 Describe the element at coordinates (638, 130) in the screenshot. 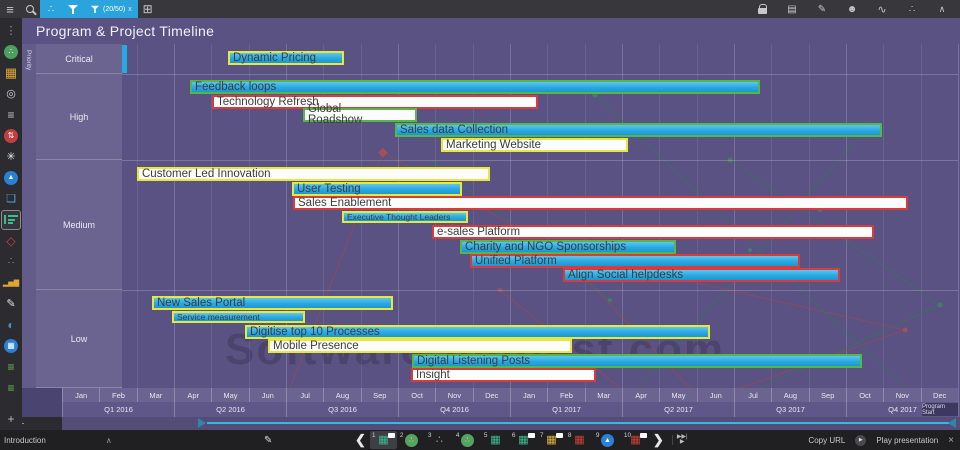

I see `timeline-item: Sales data Collection` at that location.